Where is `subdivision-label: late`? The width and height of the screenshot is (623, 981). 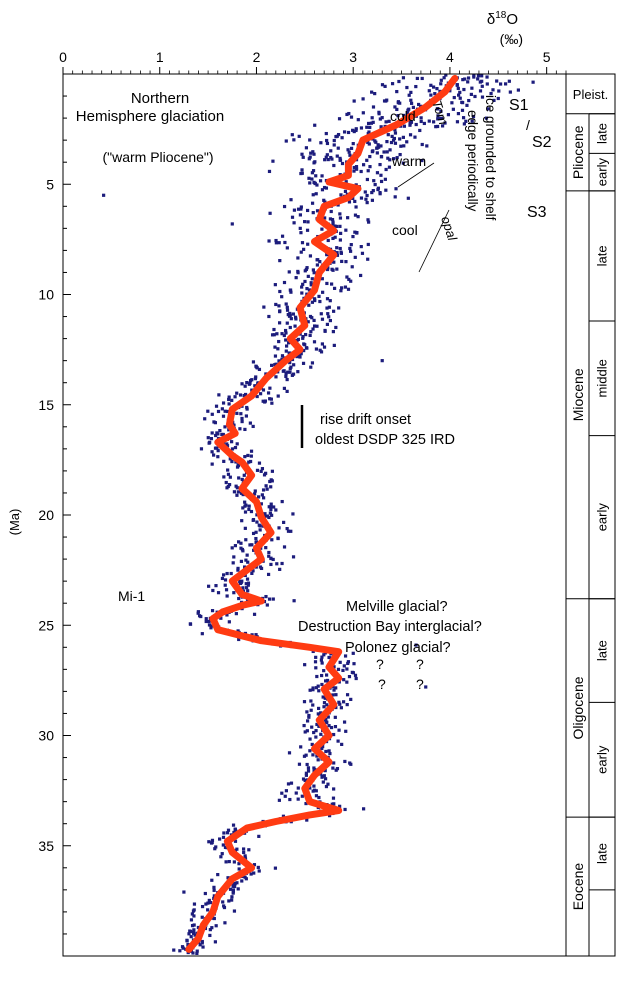 subdivision-label: late is located at coordinates (602, 650).